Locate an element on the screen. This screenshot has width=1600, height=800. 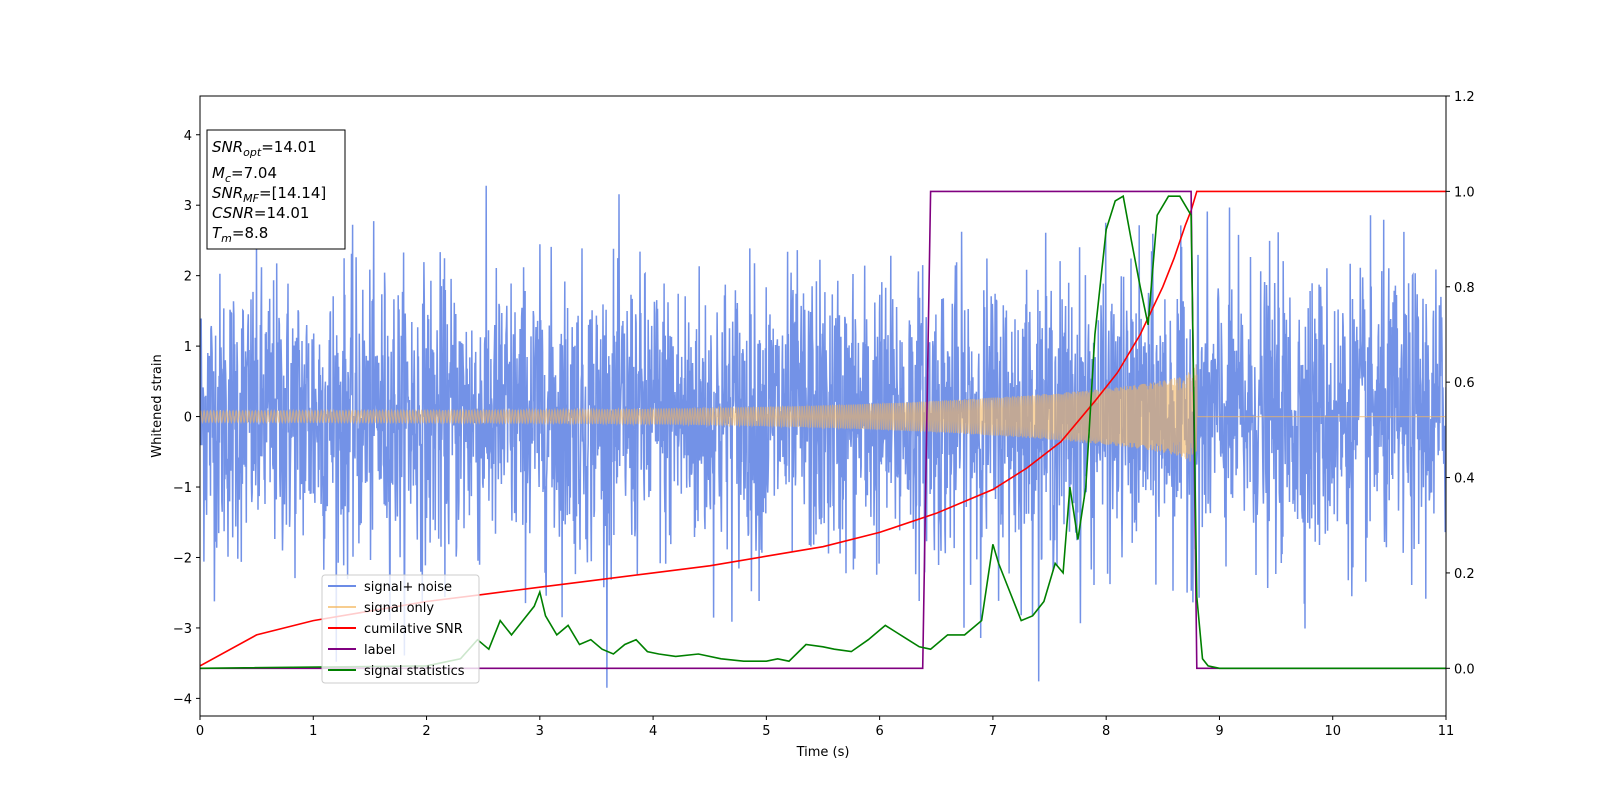
x-tick-label: 6 is located at coordinates (879, 731).